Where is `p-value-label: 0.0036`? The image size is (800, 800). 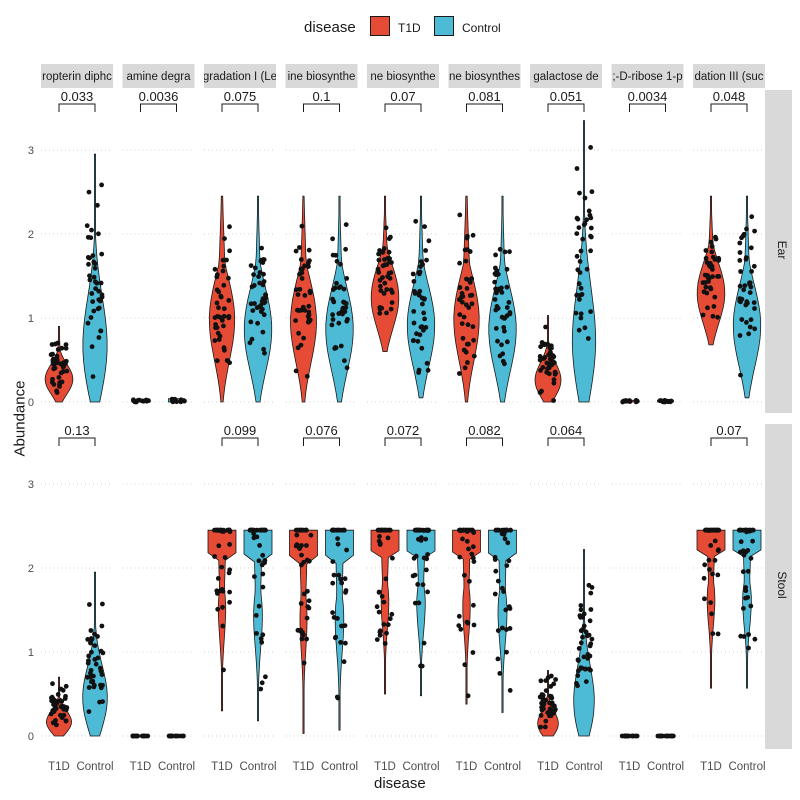 p-value-label: 0.0036 is located at coordinates (159, 96).